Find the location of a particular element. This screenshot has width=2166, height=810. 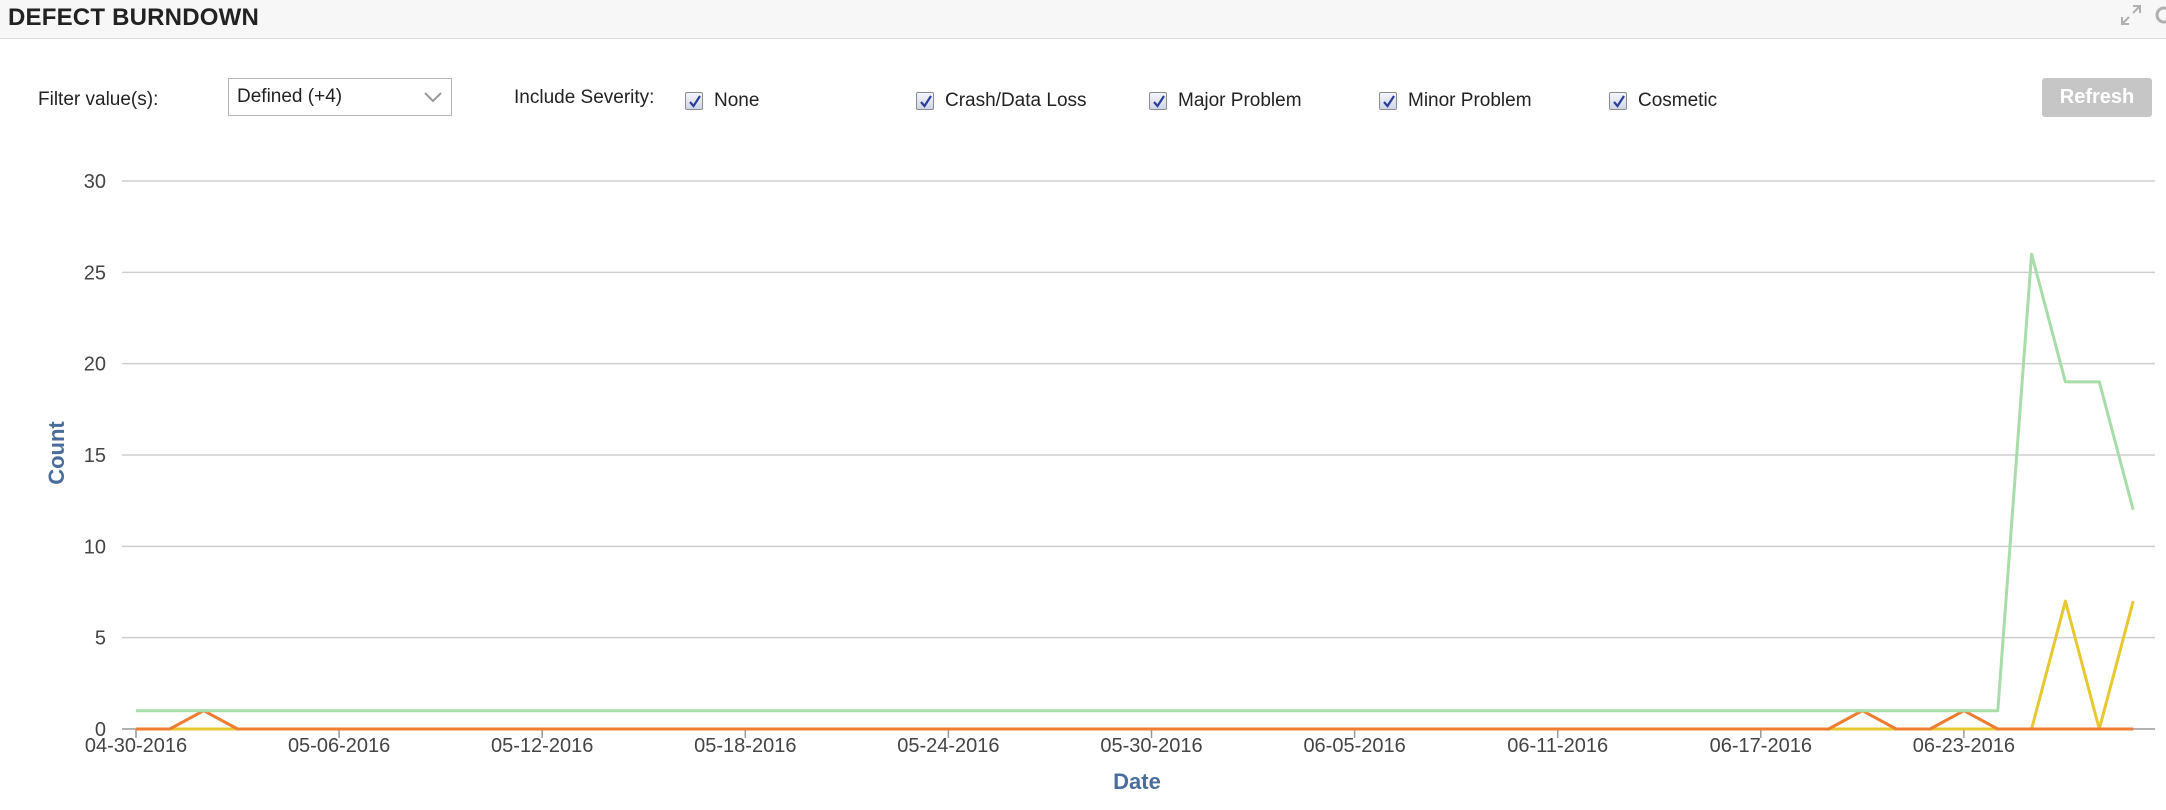

series-line is located at coordinates (1135, 720).